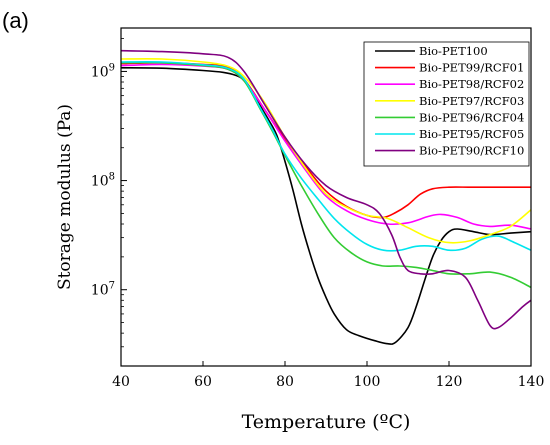 The image size is (550, 445). What do you see at coordinates (471, 117) in the screenshot?
I see `legend-label: Bio-PET96/RCF04` at bounding box center [471, 117].